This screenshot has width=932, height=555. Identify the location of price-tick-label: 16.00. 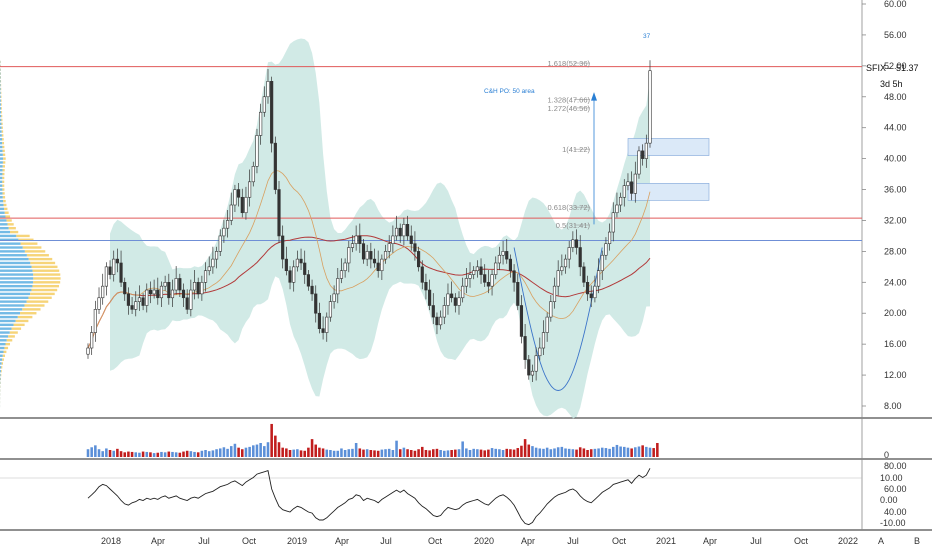
(895, 344).